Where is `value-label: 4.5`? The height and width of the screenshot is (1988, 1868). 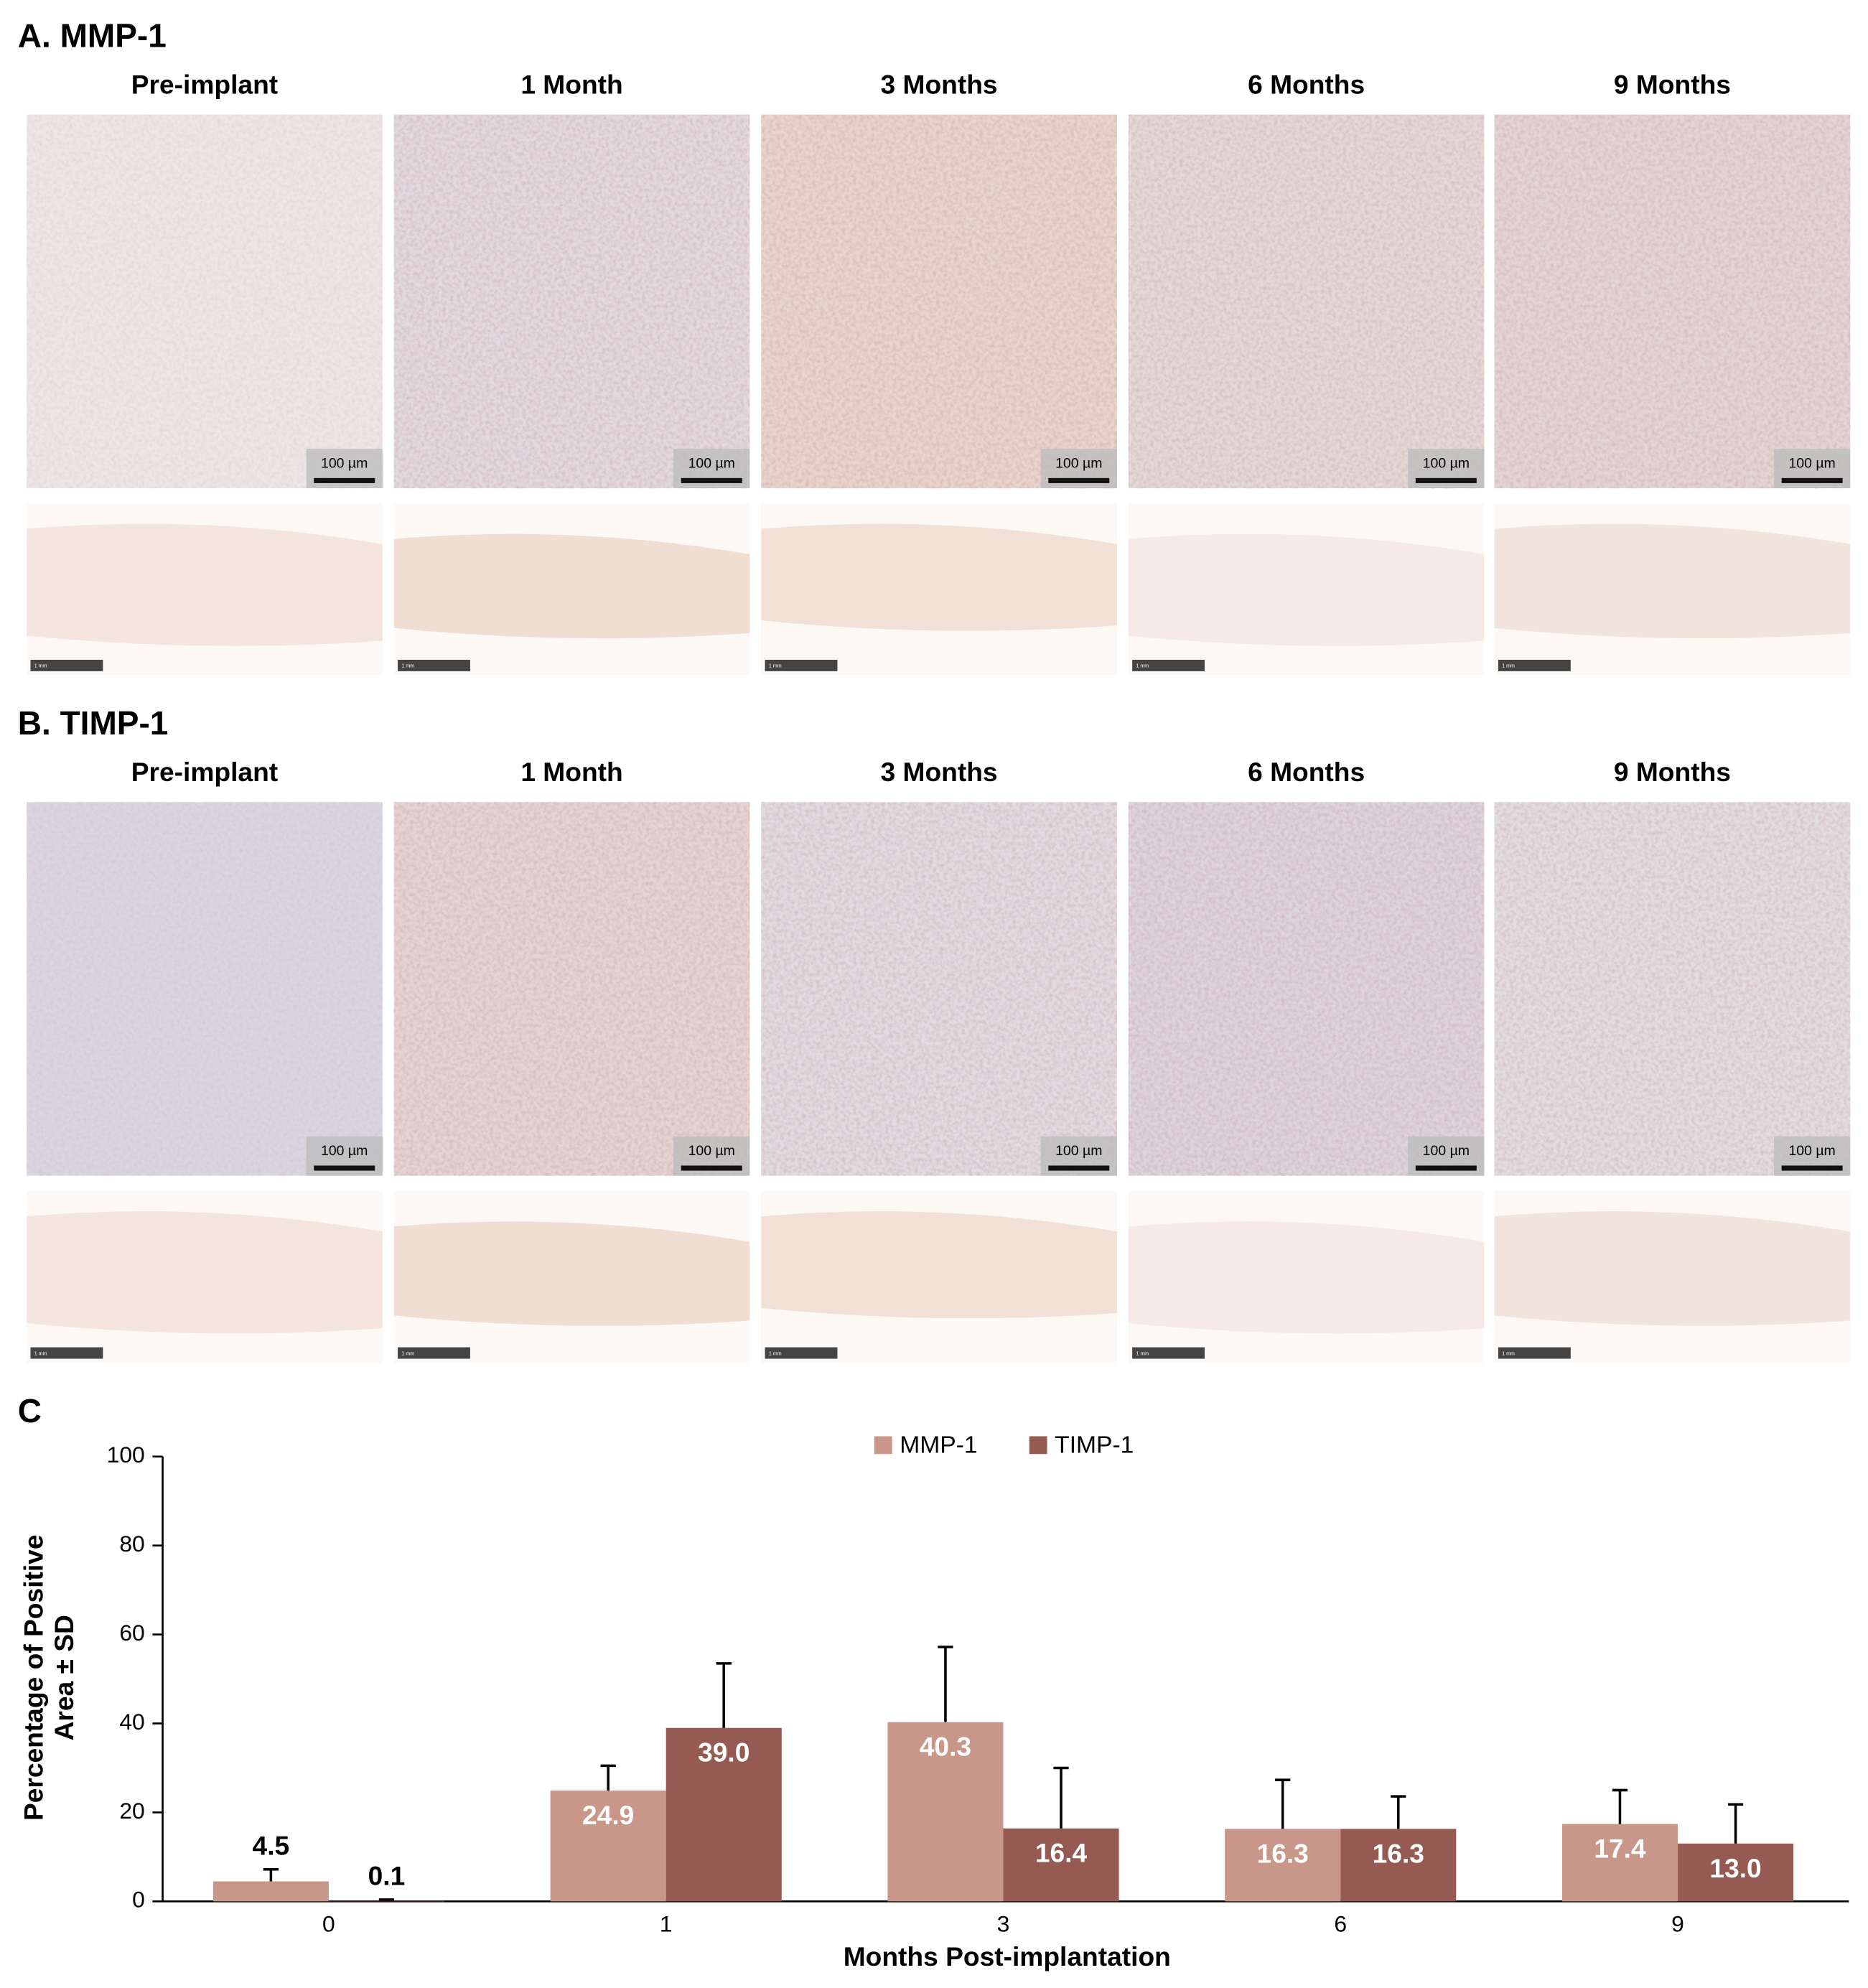 value-label: 4.5 is located at coordinates (272, 1845).